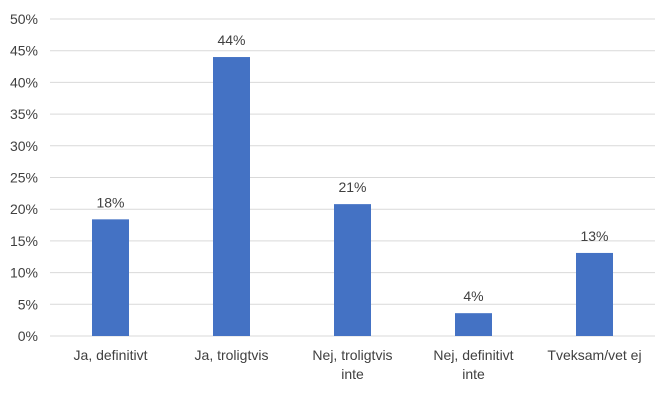 This screenshot has height=400, width=661. I want to click on x-tick-label: Nej, definitivt, so click(473, 355).